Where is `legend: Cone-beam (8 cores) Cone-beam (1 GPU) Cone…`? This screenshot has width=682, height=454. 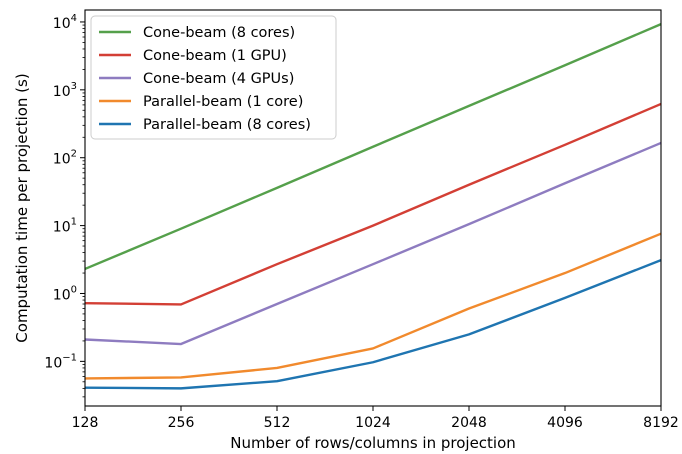
legend: Cone-beam (8 cores) Cone-beam (1 GPU) Cone… is located at coordinates (213, 77).